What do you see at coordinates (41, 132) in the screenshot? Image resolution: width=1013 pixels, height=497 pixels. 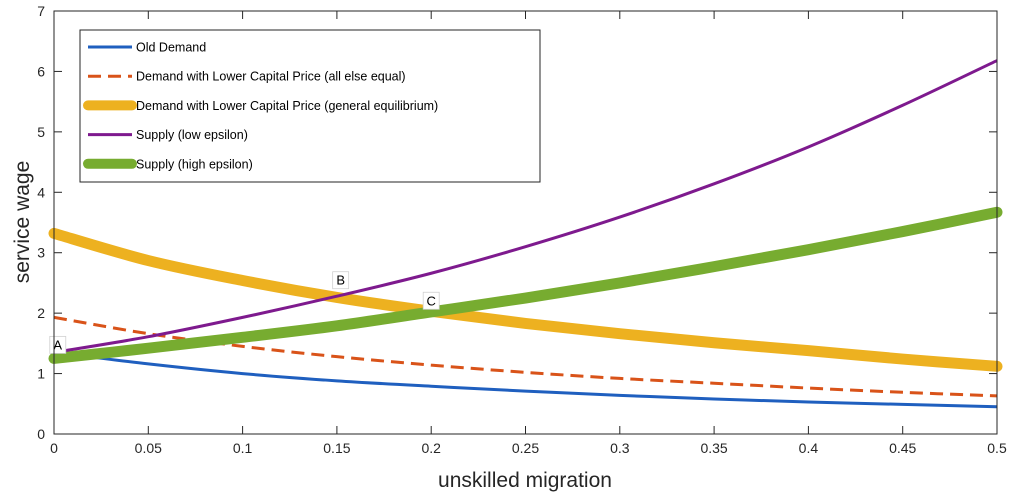 I see `y-tick-label: 5` at bounding box center [41, 132].